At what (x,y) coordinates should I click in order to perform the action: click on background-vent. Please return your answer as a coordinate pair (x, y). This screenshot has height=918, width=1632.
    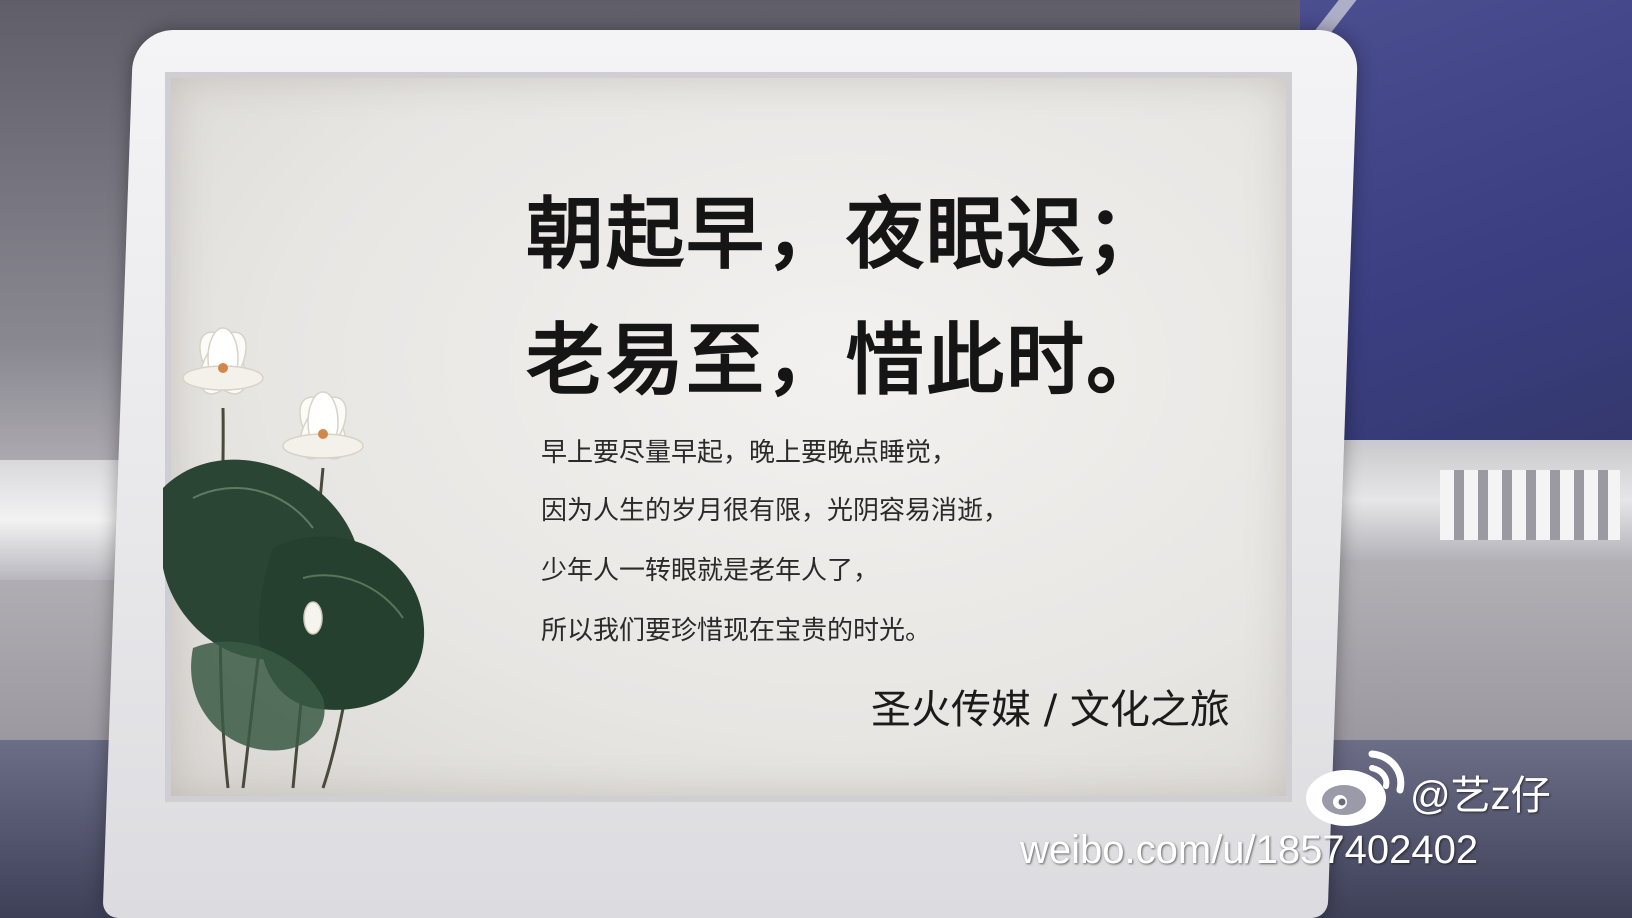
    Looking at the image, I should click on (1530, 505).